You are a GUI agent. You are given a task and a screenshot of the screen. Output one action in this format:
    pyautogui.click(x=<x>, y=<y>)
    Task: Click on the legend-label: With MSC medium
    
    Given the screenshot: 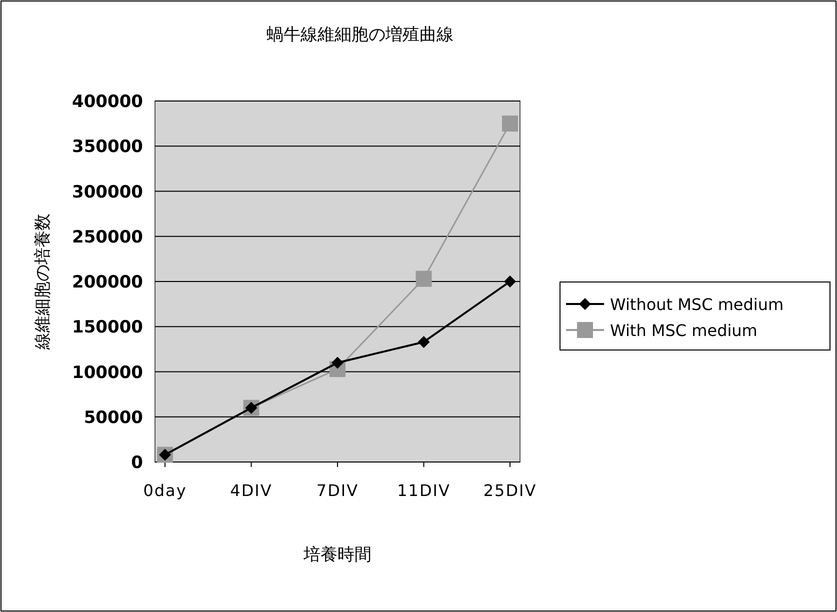 What is the action you would take?
    pyautogui.click(x=684, y=330)
    